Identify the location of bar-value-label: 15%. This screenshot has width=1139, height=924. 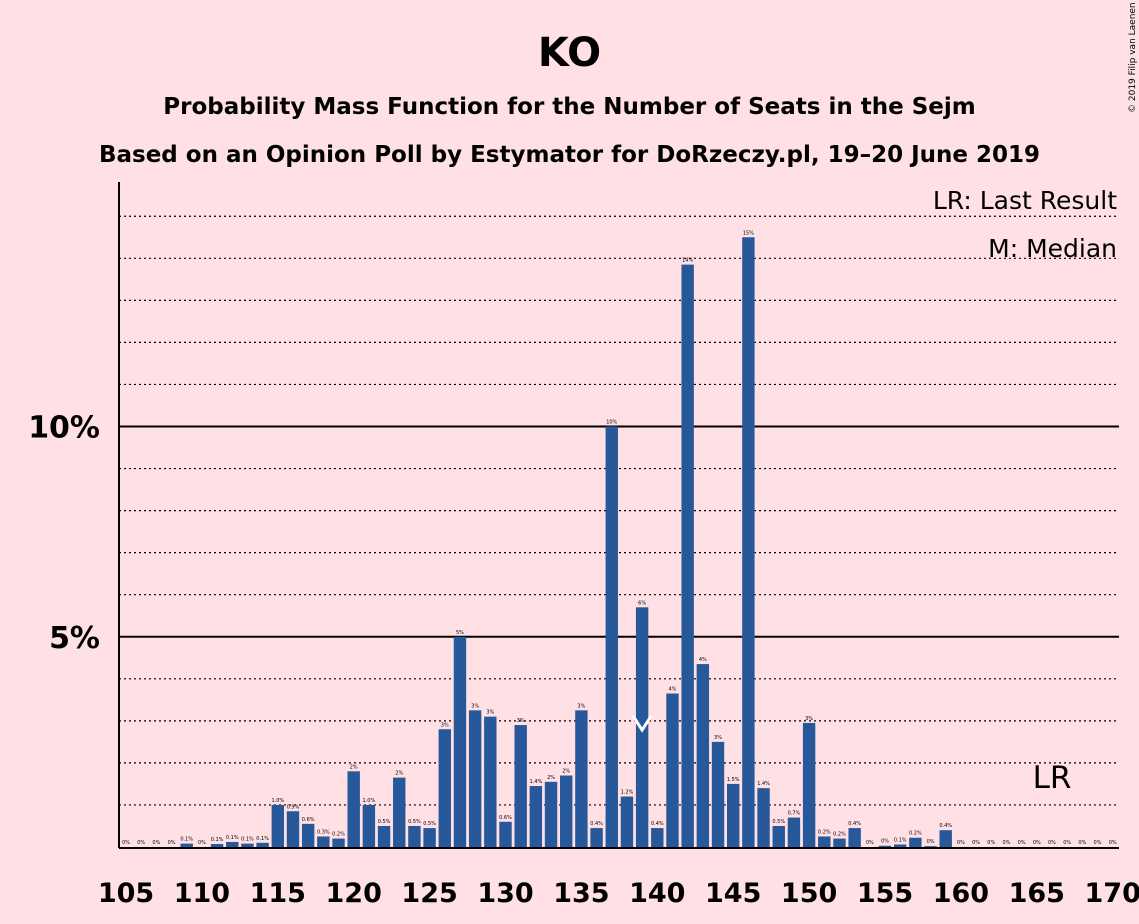
(748, 233).